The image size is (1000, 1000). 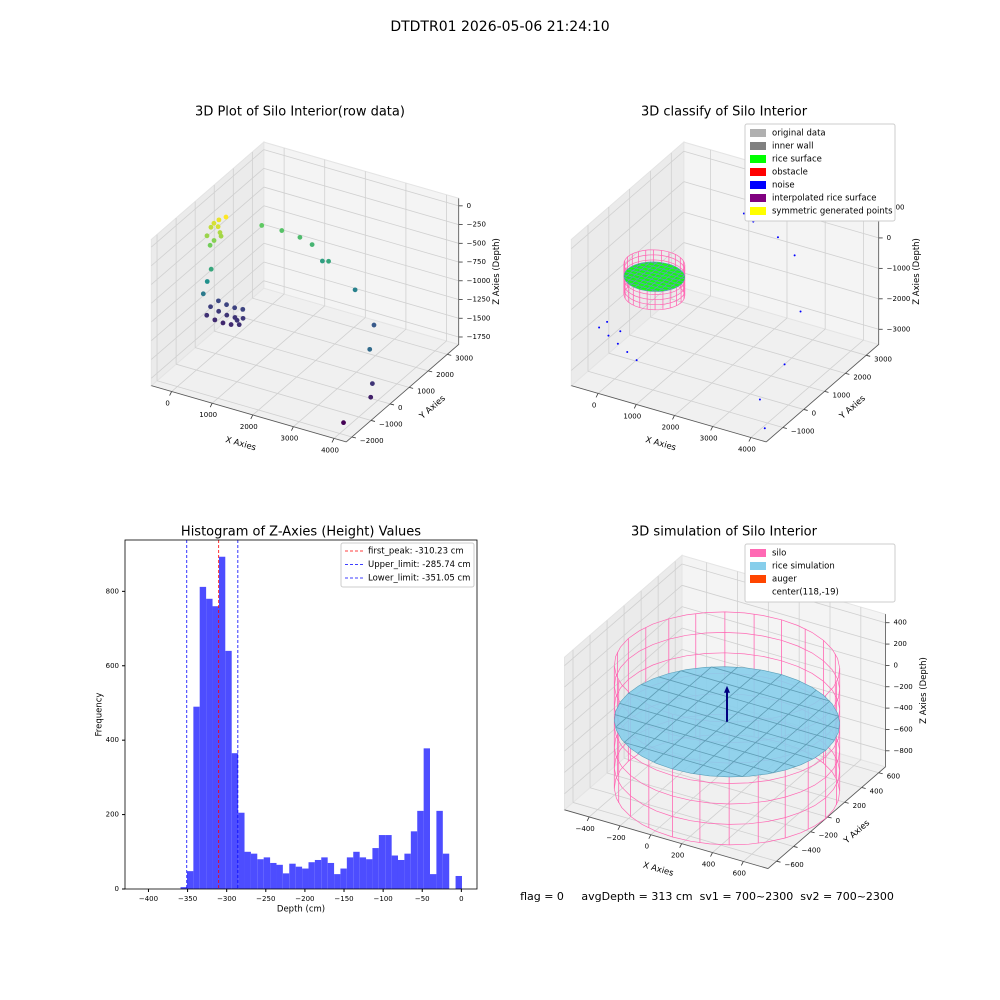 I want to click on x-tick-label: 0, so click(x=167, y=404).